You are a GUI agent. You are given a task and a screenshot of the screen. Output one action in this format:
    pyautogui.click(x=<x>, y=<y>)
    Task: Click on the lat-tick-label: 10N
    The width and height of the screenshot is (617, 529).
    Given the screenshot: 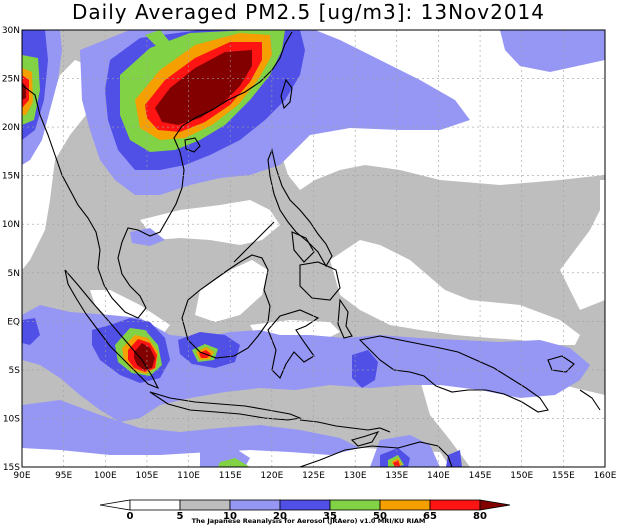 What is the action you would take?
    pyautogui.click(x=11, y=225)
    